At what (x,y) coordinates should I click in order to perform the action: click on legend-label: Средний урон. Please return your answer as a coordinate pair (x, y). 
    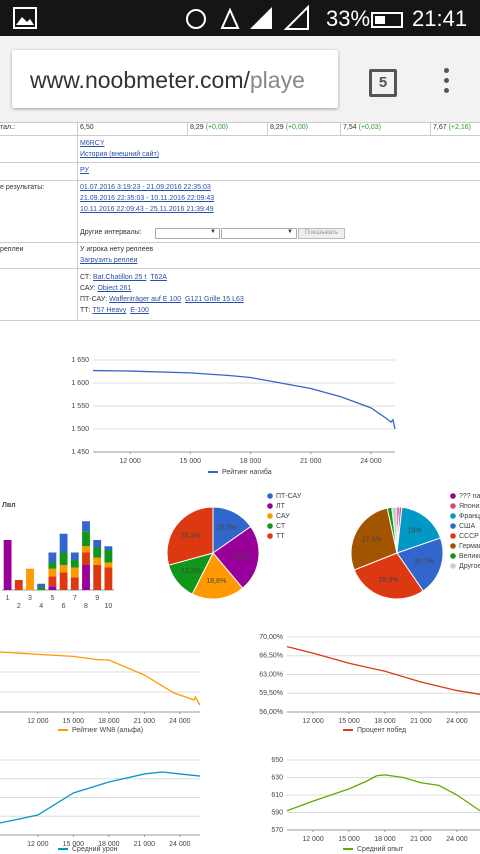
    Looking at the image, I should click on (95, 849).